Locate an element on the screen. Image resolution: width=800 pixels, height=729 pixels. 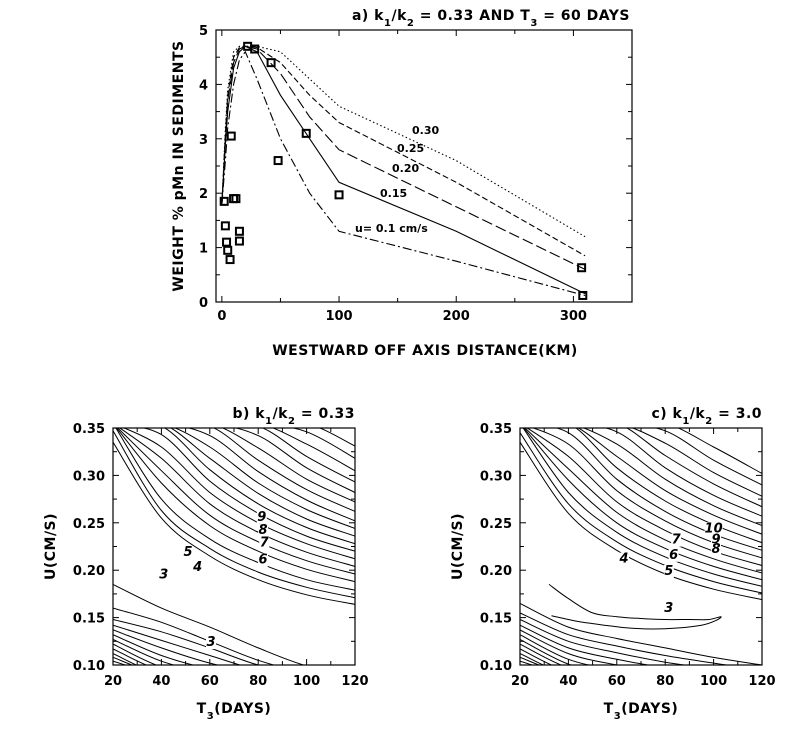
series-label: 0.20 is located at coordinates (405, 168).